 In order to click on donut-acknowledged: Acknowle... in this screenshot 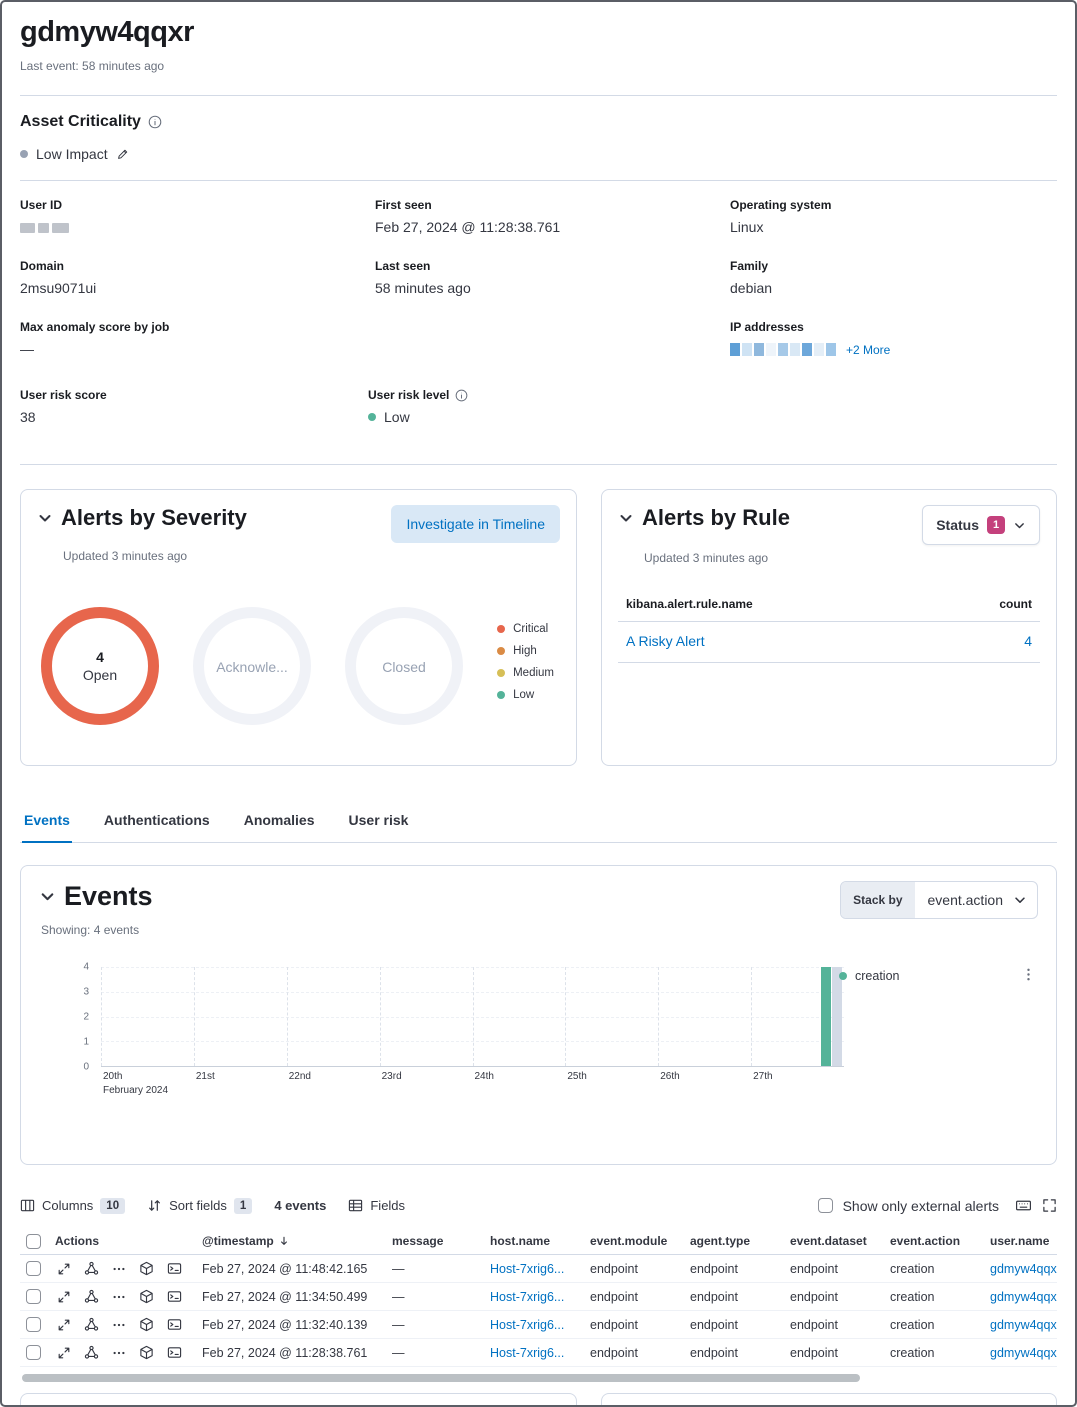, I will do `click(252, 666)`.